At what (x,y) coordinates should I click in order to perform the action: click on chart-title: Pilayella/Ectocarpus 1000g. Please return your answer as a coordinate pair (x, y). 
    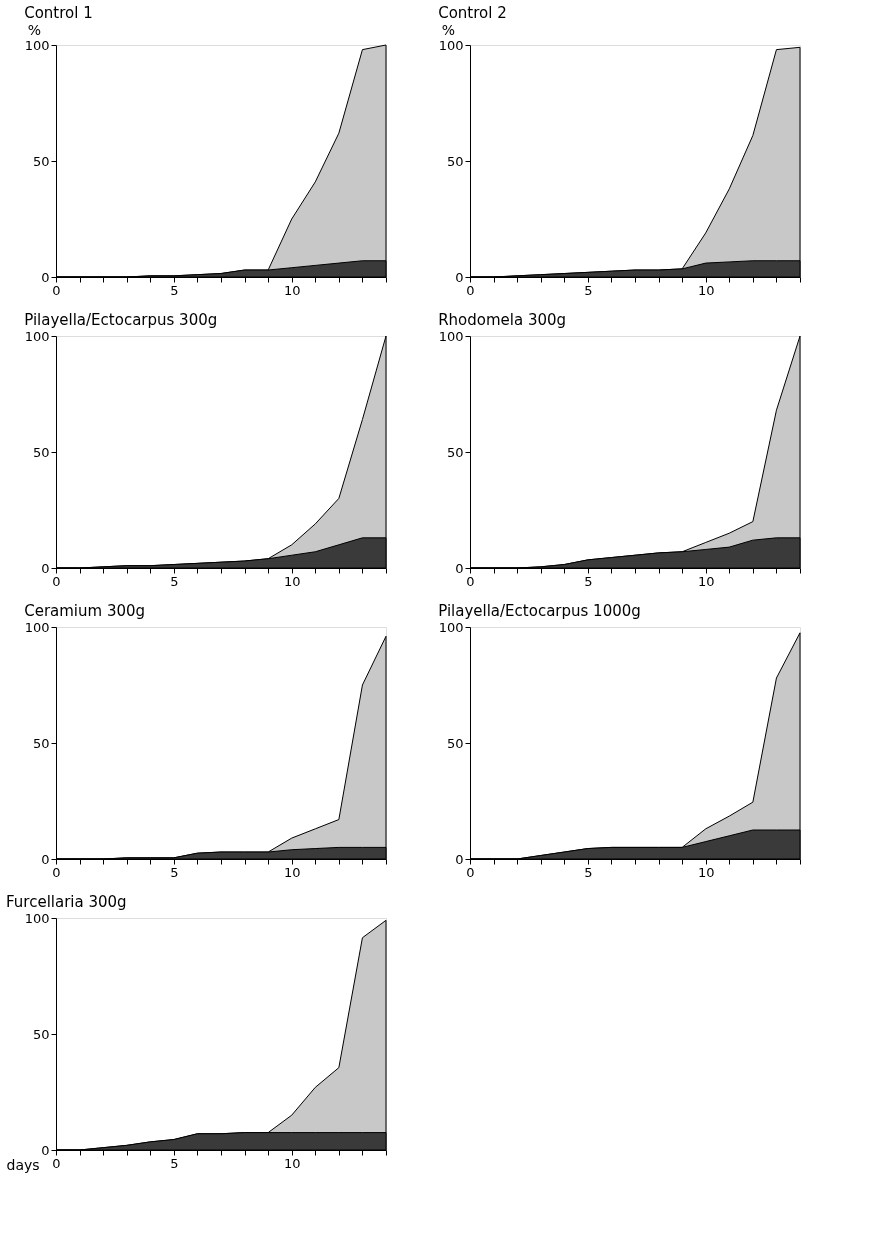
    Looking at the image, I should click on (539, 611).